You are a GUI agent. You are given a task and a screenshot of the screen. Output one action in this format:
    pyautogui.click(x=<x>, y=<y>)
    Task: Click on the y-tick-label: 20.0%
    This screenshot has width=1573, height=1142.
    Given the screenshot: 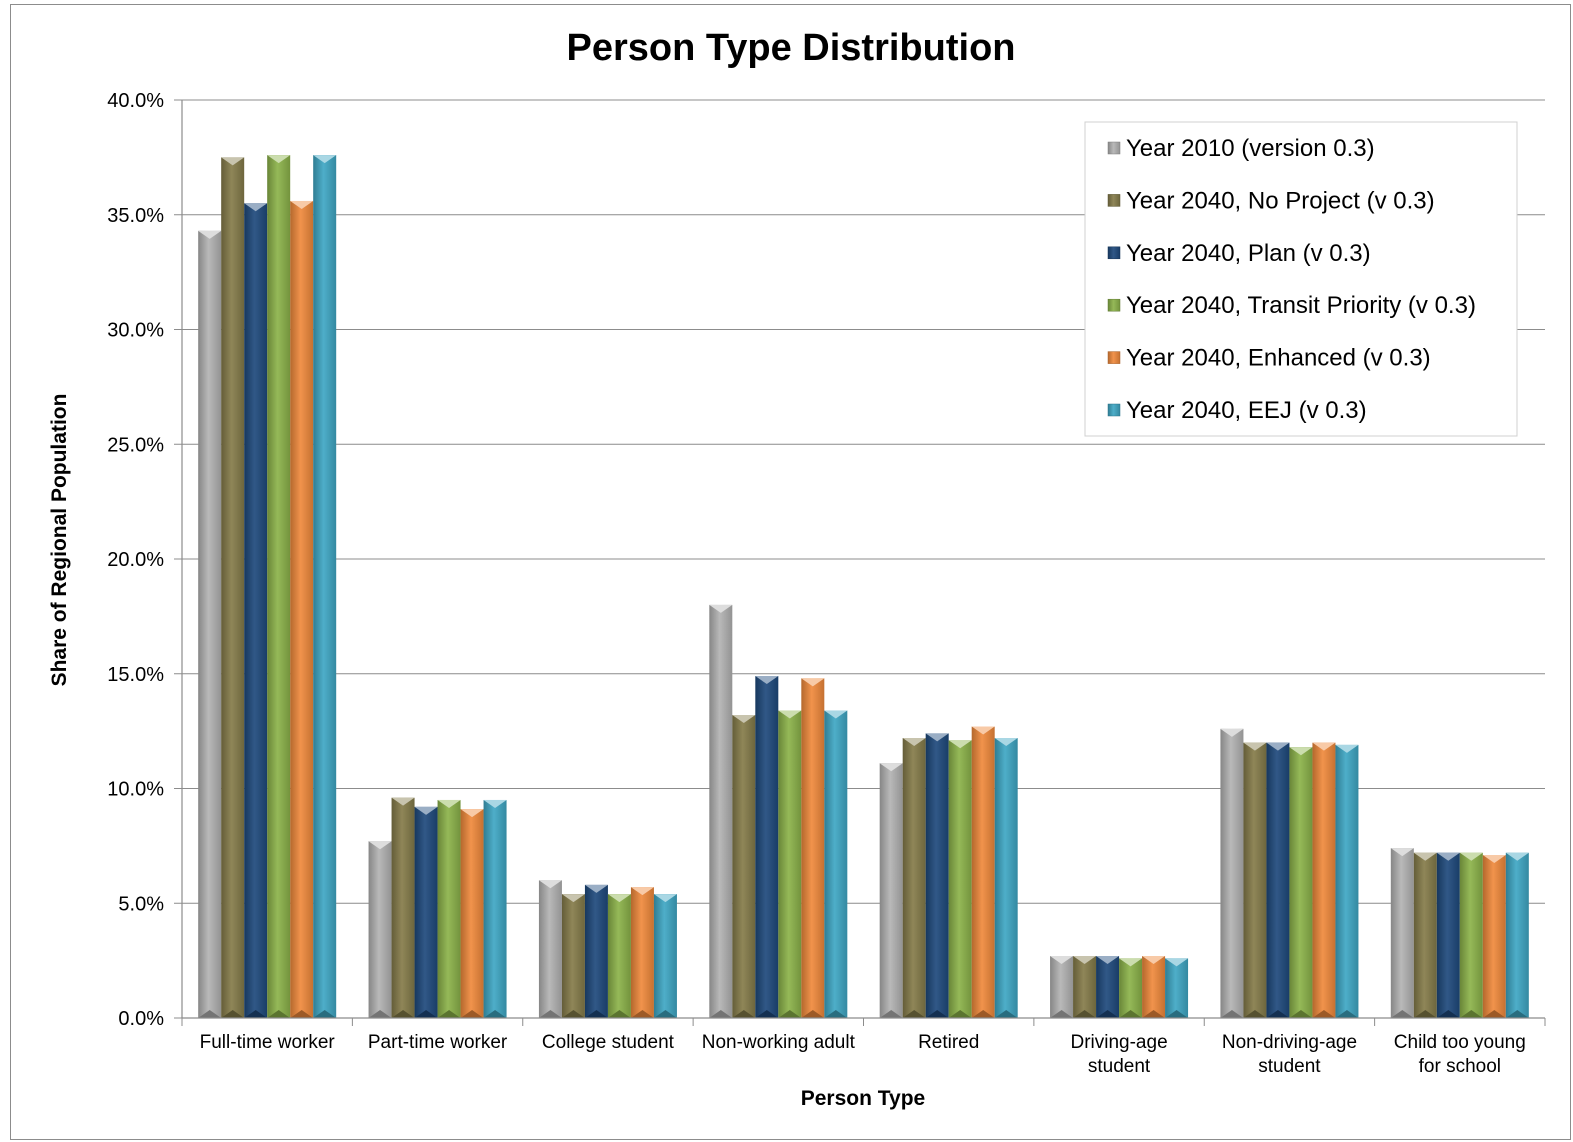 What is the action you would take?
    pyautogui.click(x=135, y=560)
    